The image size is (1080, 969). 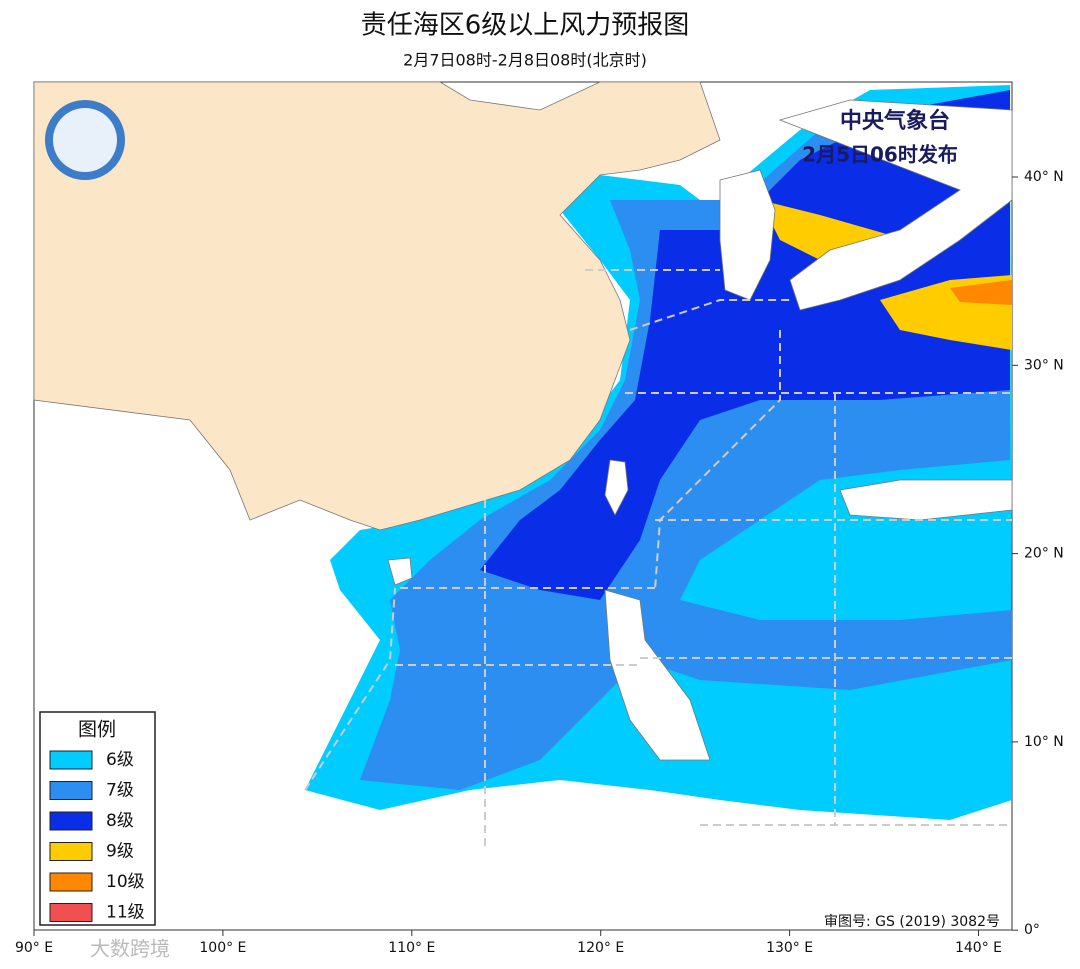 I want to click on lat-label: 40° N, so click(x=1044, y=177).